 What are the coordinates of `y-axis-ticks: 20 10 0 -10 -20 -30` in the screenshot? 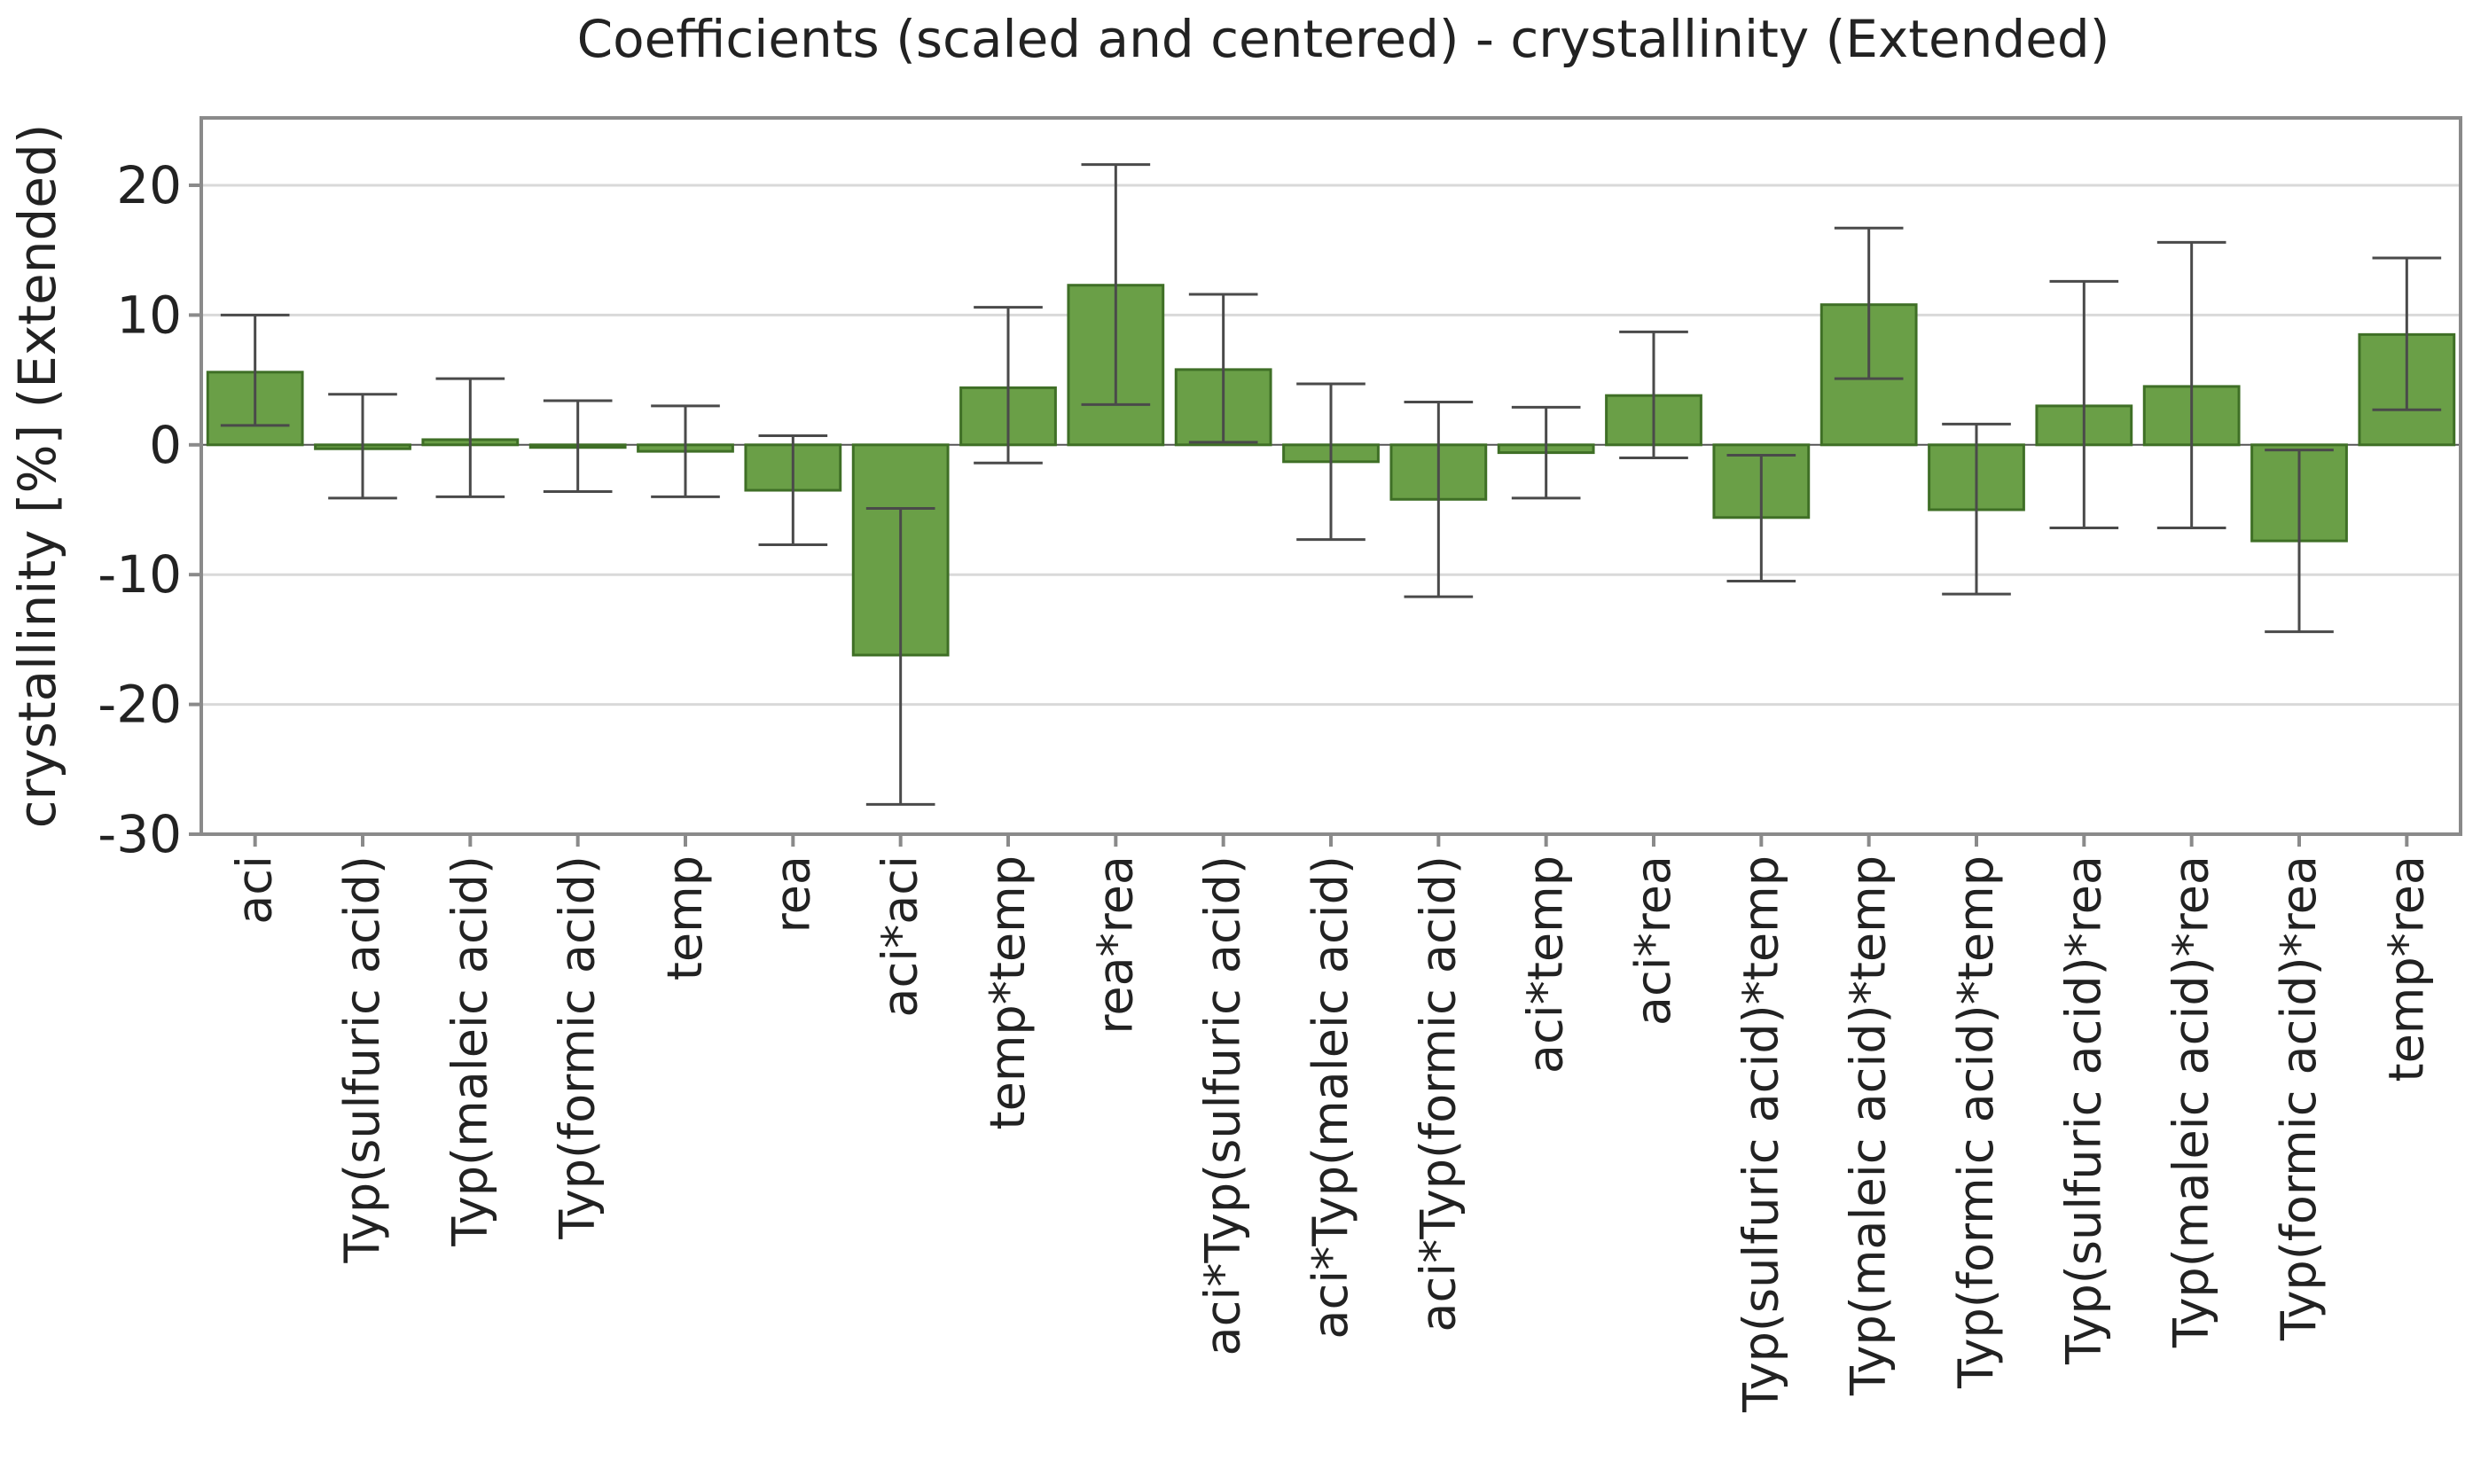 It's located at (149, 509).